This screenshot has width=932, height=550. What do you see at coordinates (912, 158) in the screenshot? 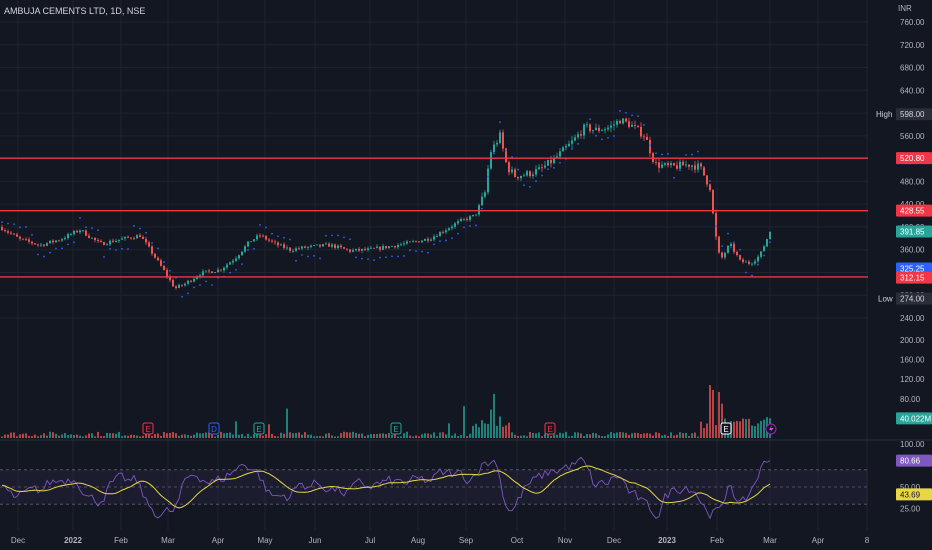
I see `line-1-badge: 520.80` at bounding box center [912, 158].